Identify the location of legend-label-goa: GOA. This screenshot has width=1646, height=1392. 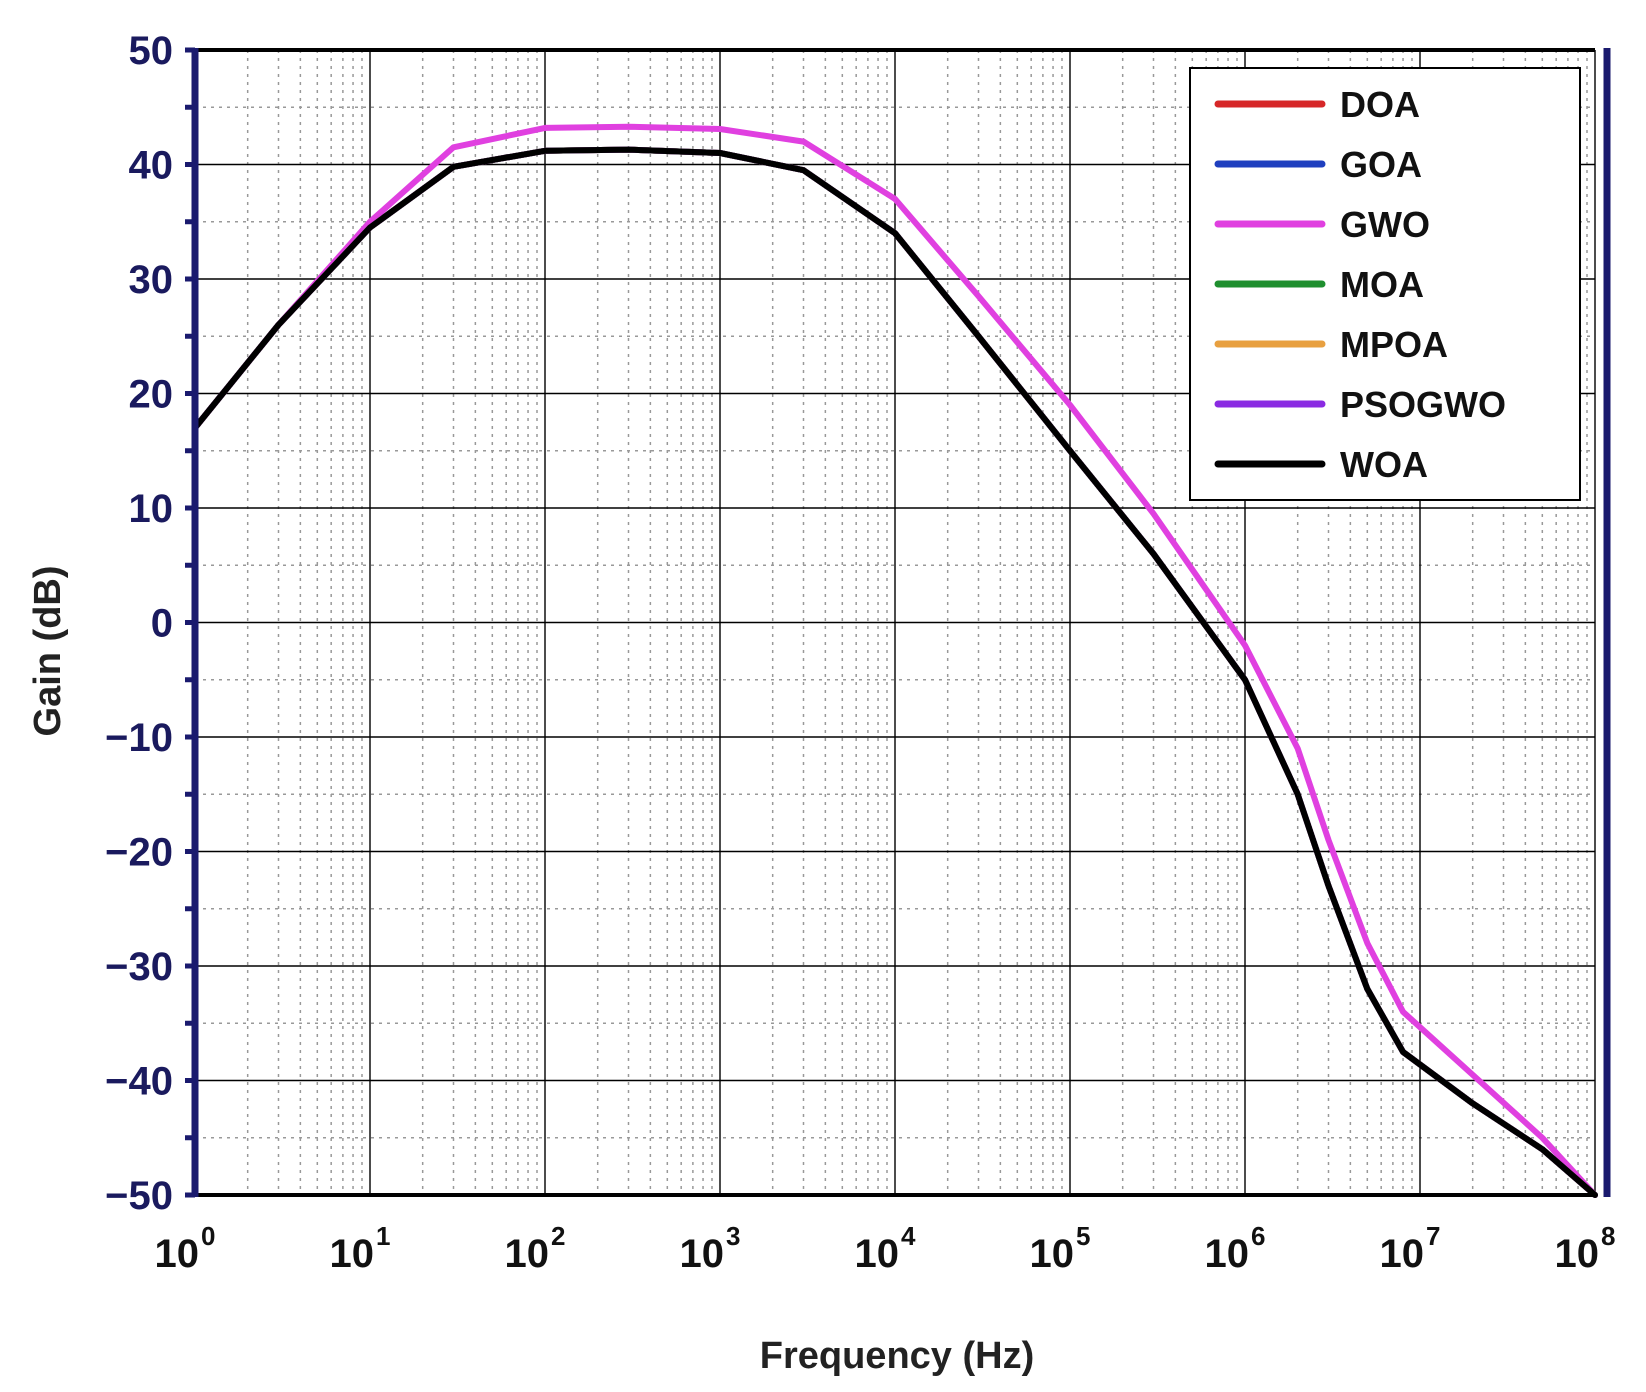
(1381, 164).